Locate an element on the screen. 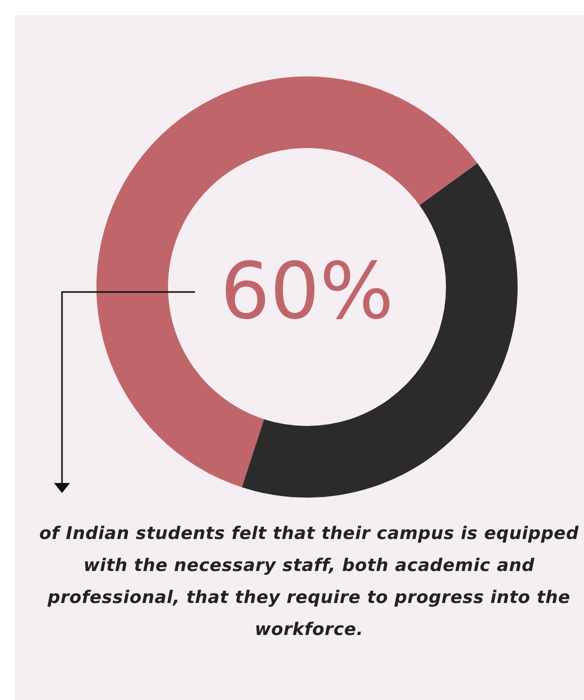 This screenshot has height=700, width=584. text: 60% is located at coordinates (307, 292).